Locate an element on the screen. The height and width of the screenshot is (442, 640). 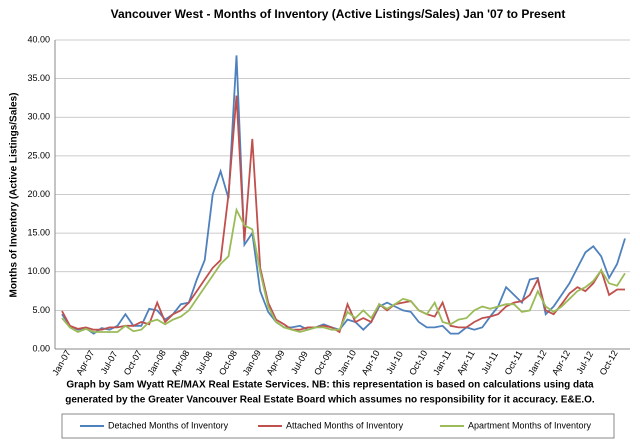
legend-label: Apartment Months of Inventory is located at coordinates (530, 425).